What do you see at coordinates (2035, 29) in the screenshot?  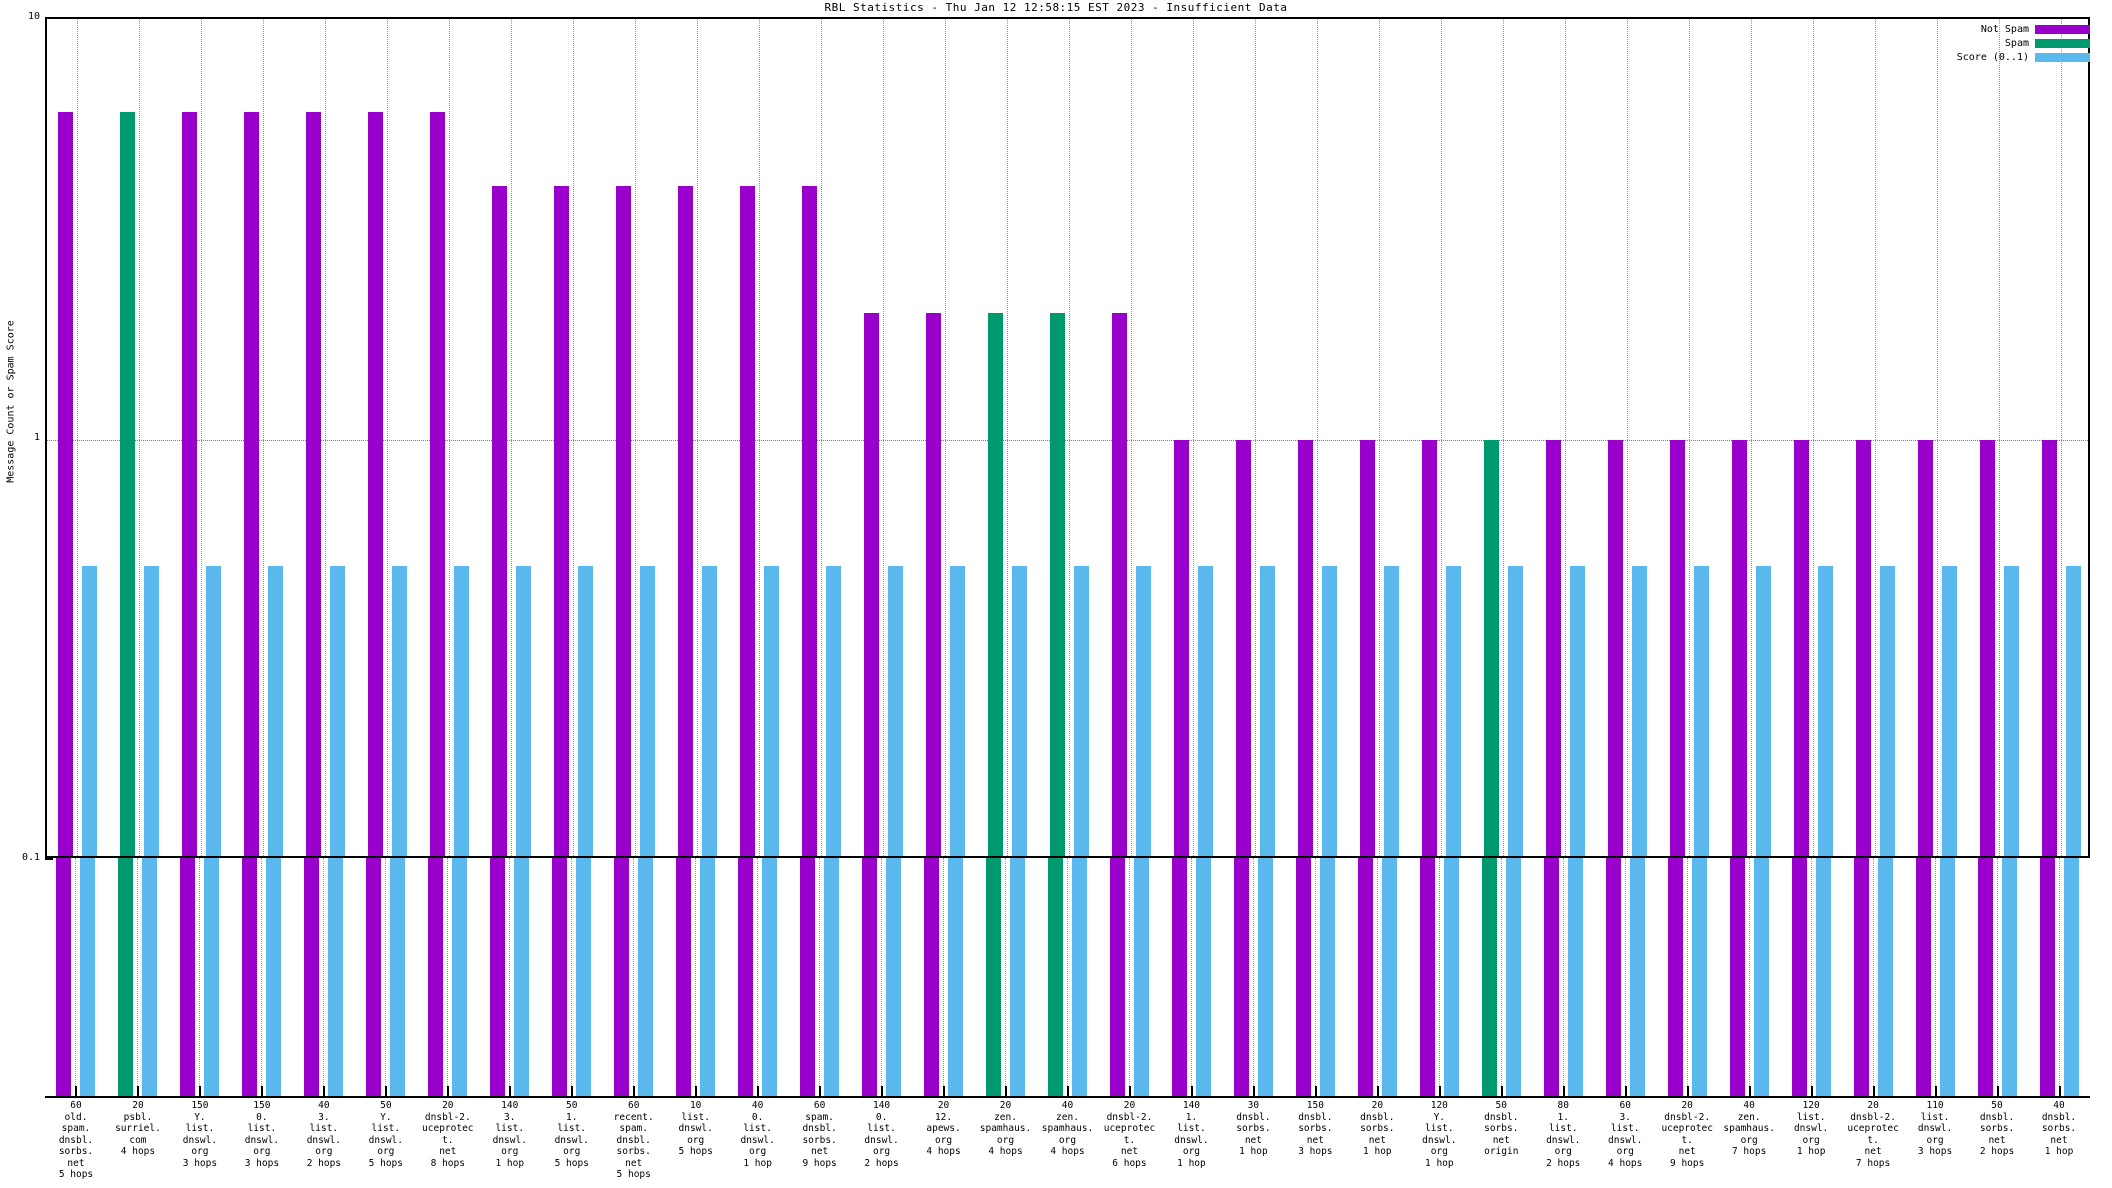 I see `legend-item-not-spam: Not Spam` at bounding box center [2035, 29].